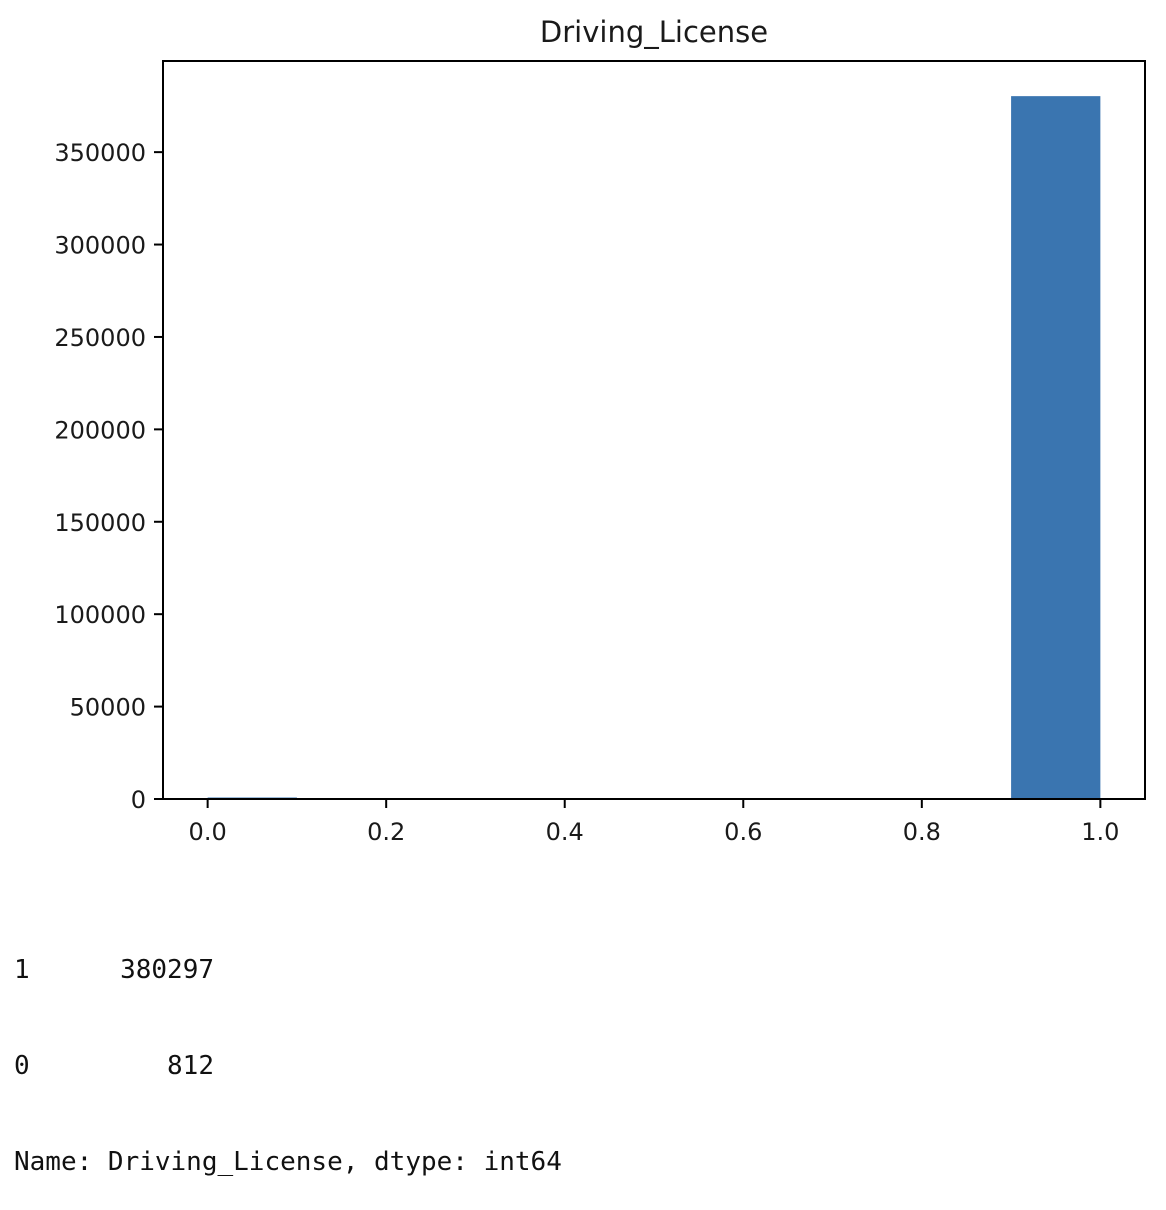 The width and height of the screenshot is (1166, 1210). What do you see at coordinates (100, 523) in the screenshot?
I see `y-tick-label: 150000` at bounding box center [100, 523].